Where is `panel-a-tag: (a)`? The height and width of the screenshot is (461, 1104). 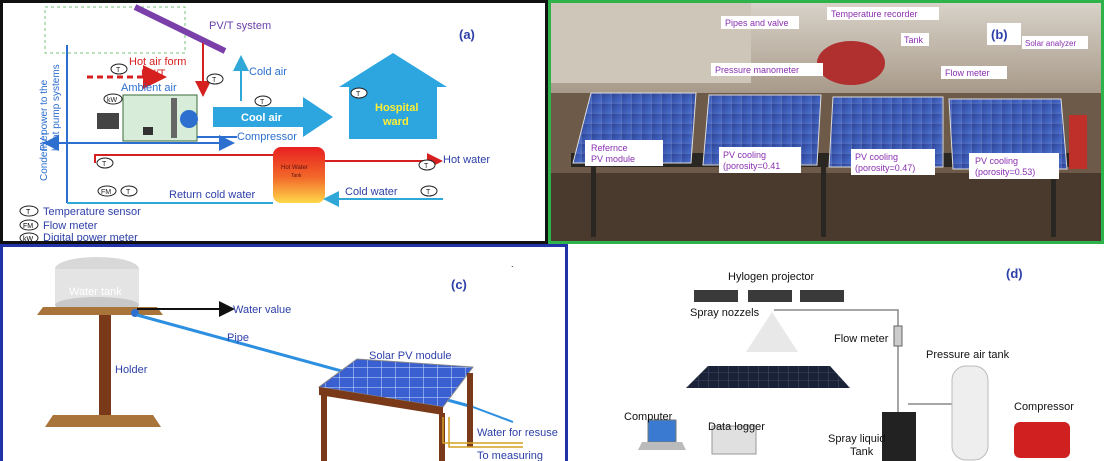 panel-a-tag: (a) is located at coordinates (467, 34).